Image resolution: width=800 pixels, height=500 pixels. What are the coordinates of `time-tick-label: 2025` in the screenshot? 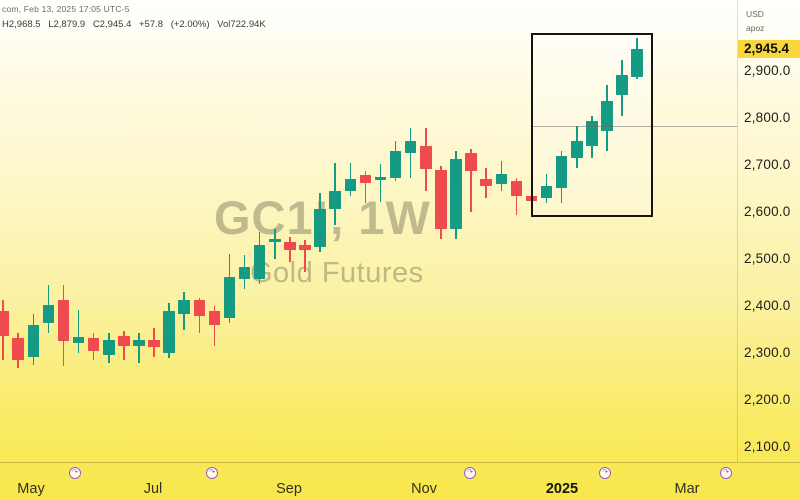 It's located at (562, 489).